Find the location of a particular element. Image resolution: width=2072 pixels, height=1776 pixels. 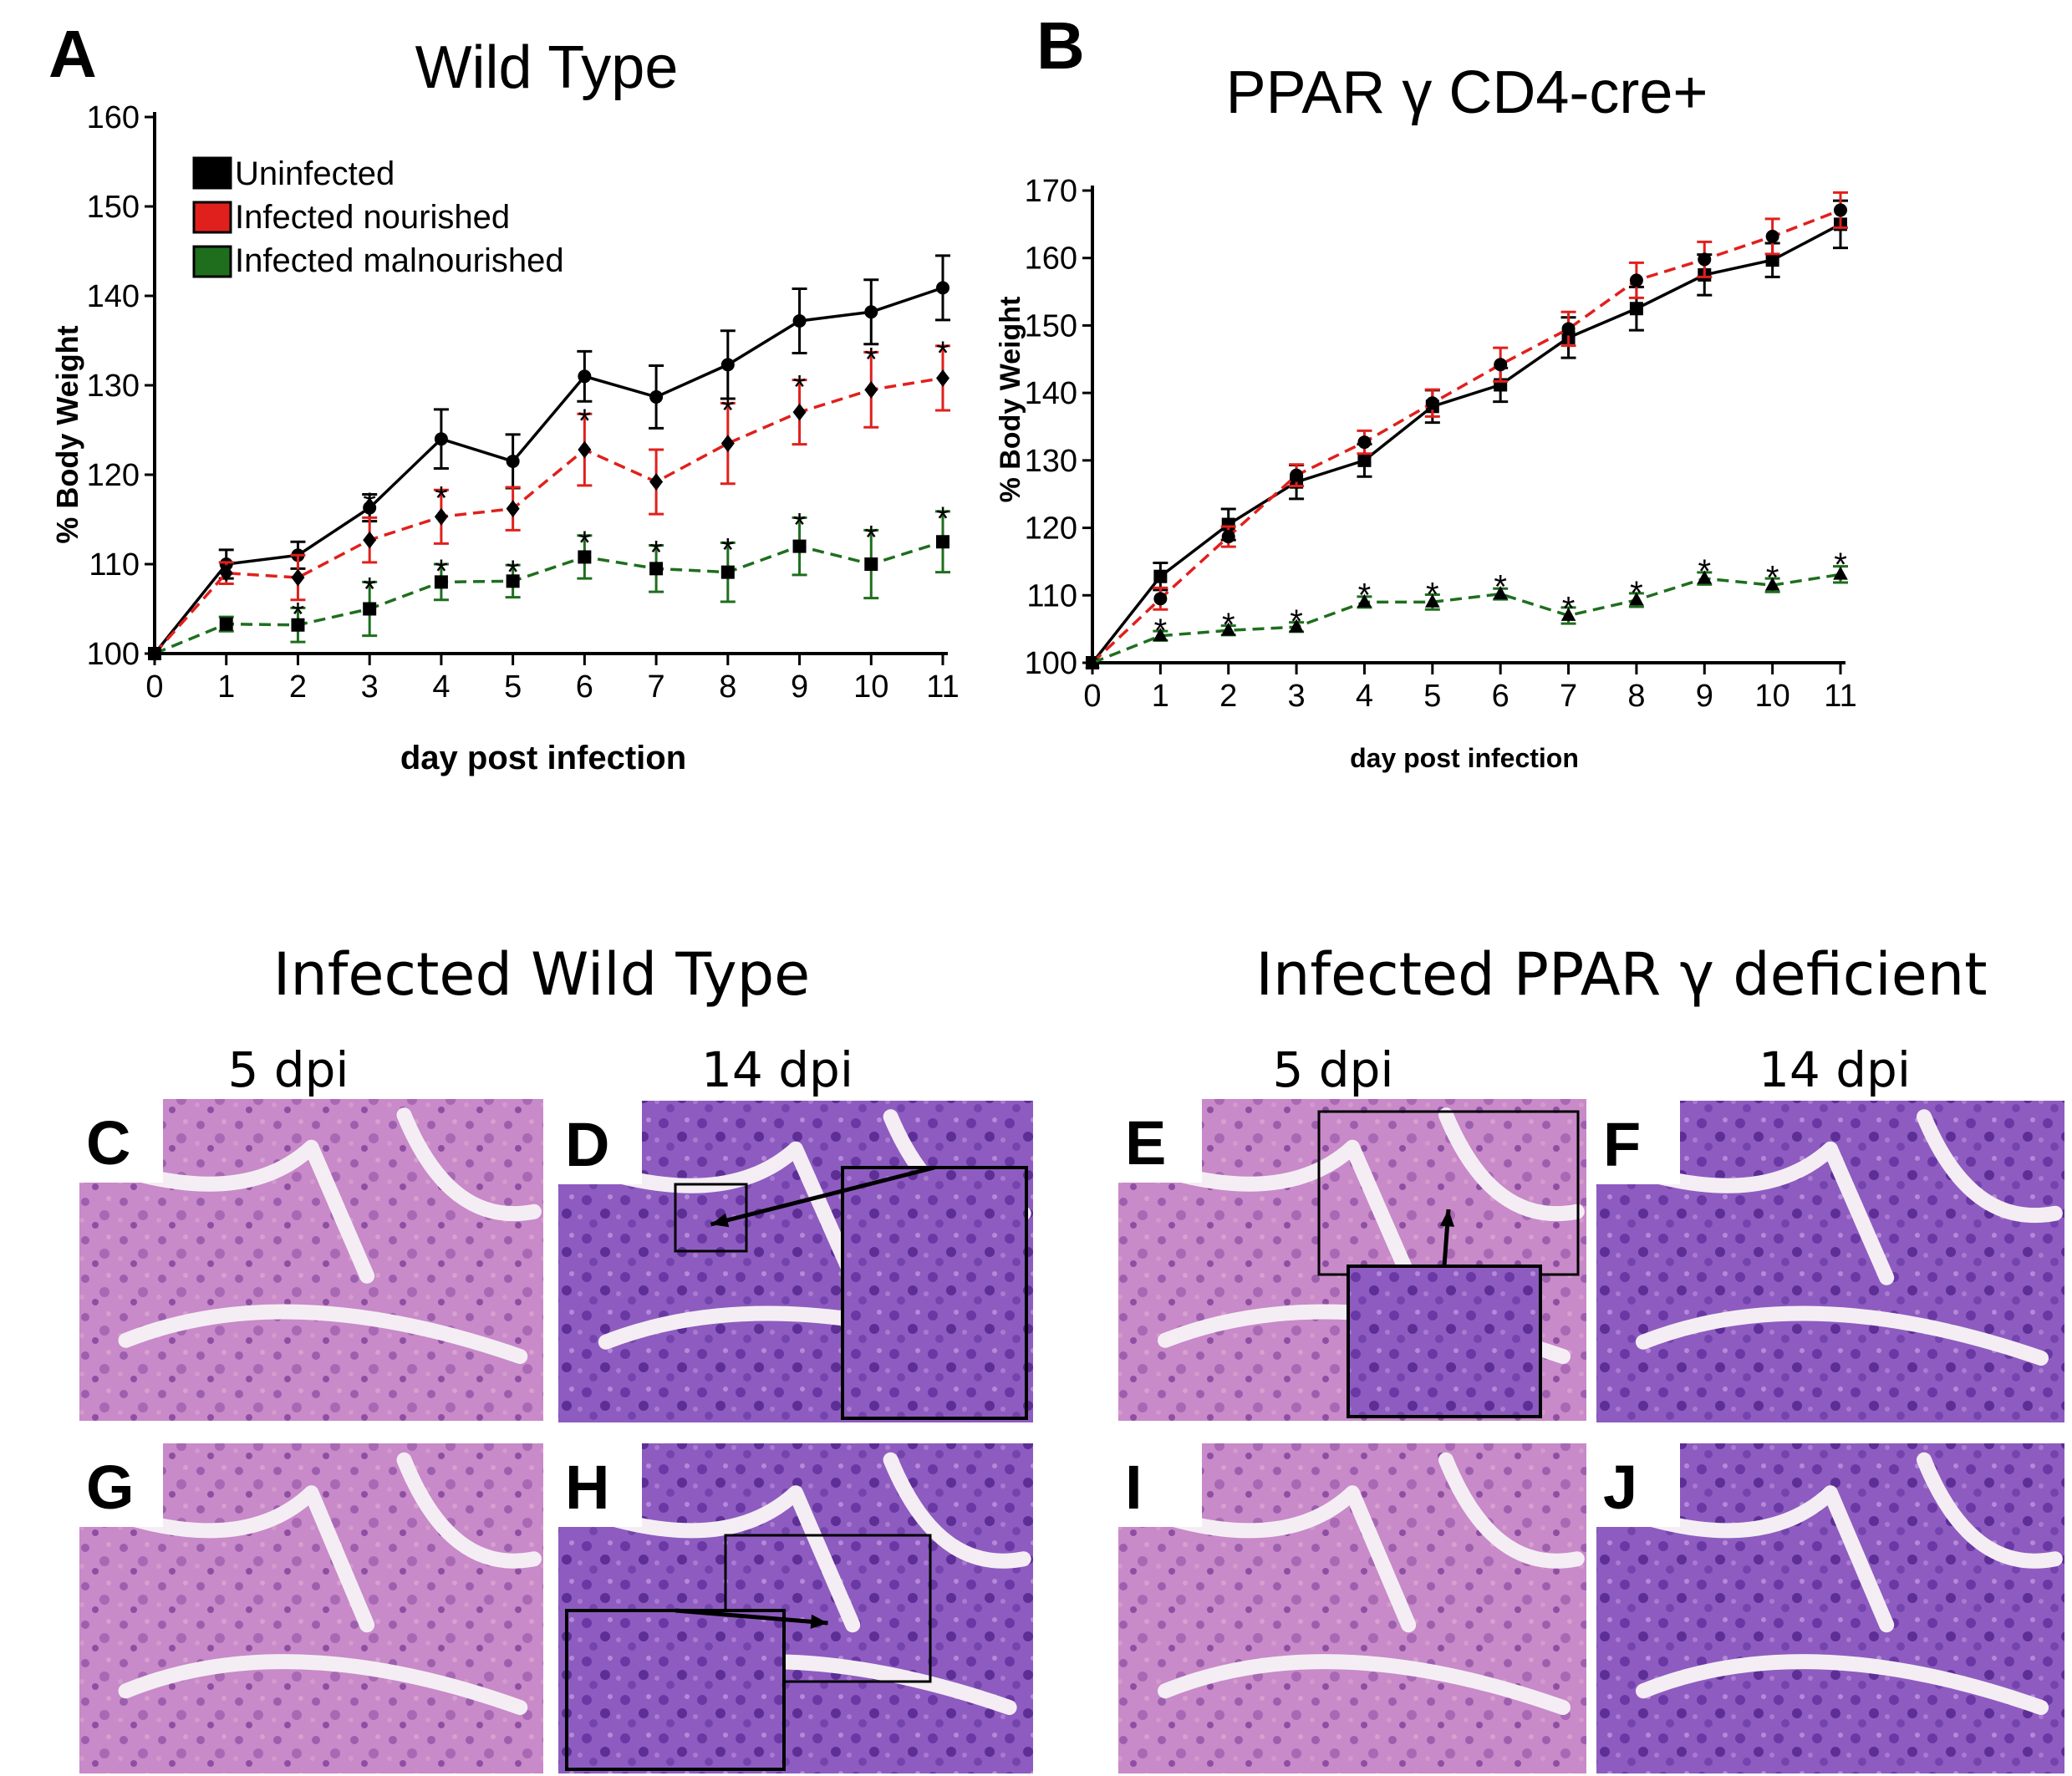

y-tick-label: 120 is located at coordinates (1051, 529).